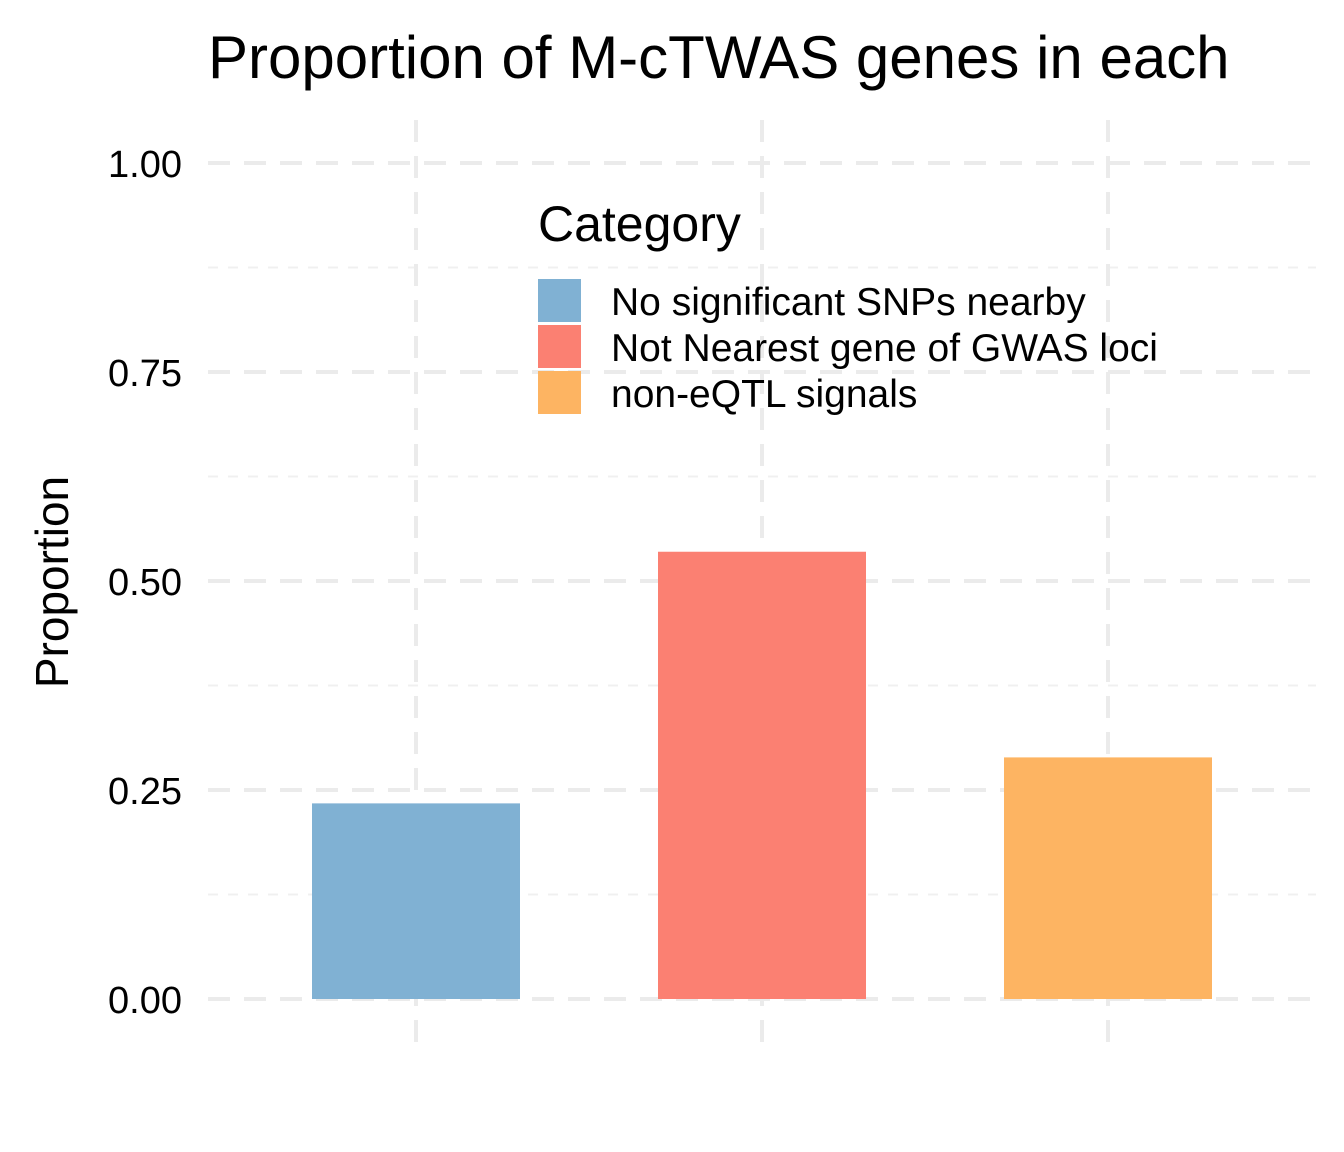 This screenshot has width=1344, height=1152. What do you see at coordinates (145, 792) in the screenshot?
I see `y-tick-label: 0.25` at bounding box center [145, 792].